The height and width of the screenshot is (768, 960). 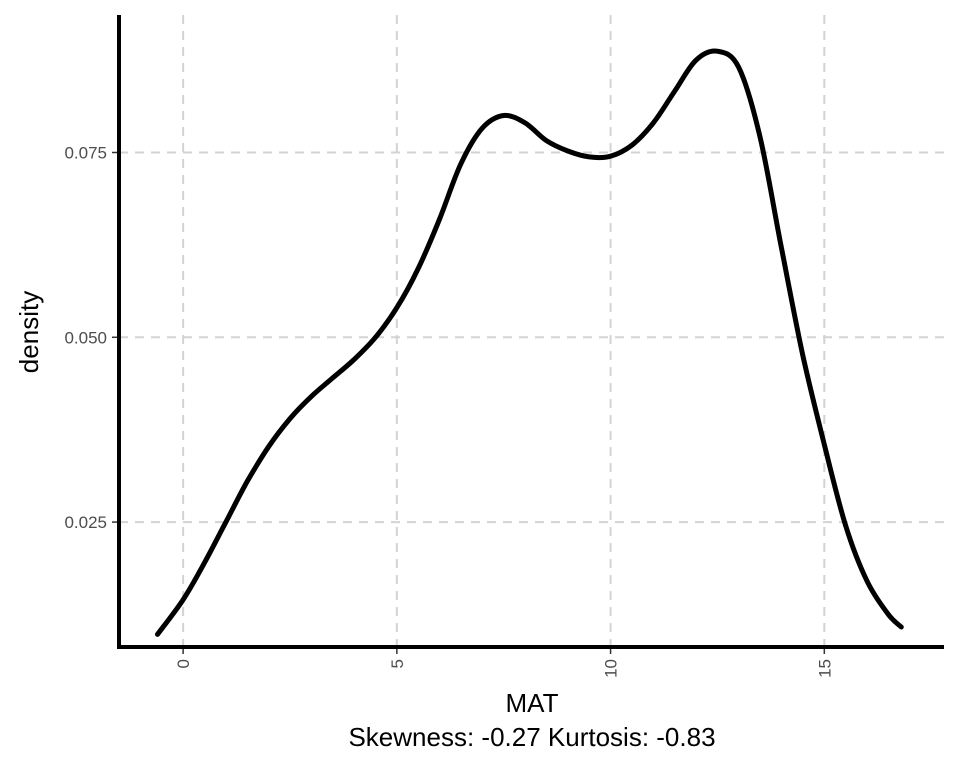 What do you see at coordinates (85, 522) in the screenshot?
I see `y-tick-label: 0.025` at bounding box center [85, 522].